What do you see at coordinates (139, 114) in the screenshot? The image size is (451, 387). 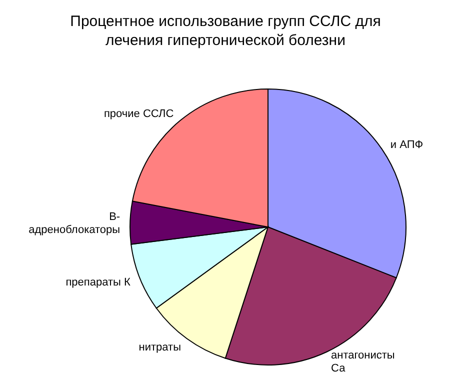 I see `slice-label: прочие ССЛС` at bounding box center [139, 114].